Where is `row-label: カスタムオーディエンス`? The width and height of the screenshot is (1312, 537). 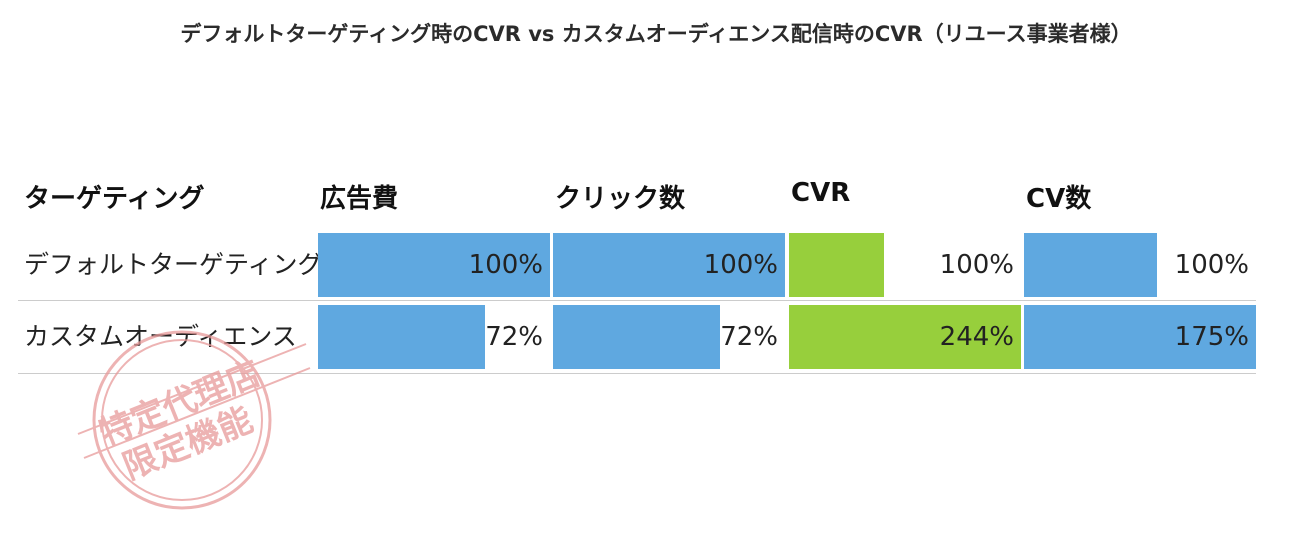
row-label: カスタムオーディエンス is located at coordinates (160, 336).